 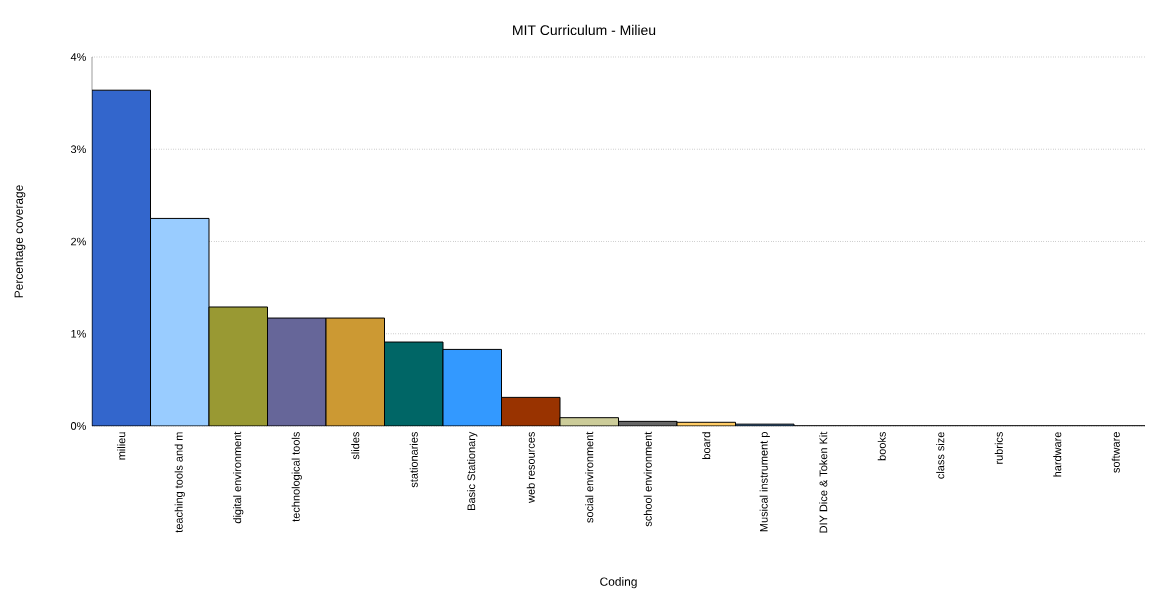 What do you see at coordinates (530, 467) in the screenshot?
I see `x-tick-label: web resources` at bounding box center [530, 467].